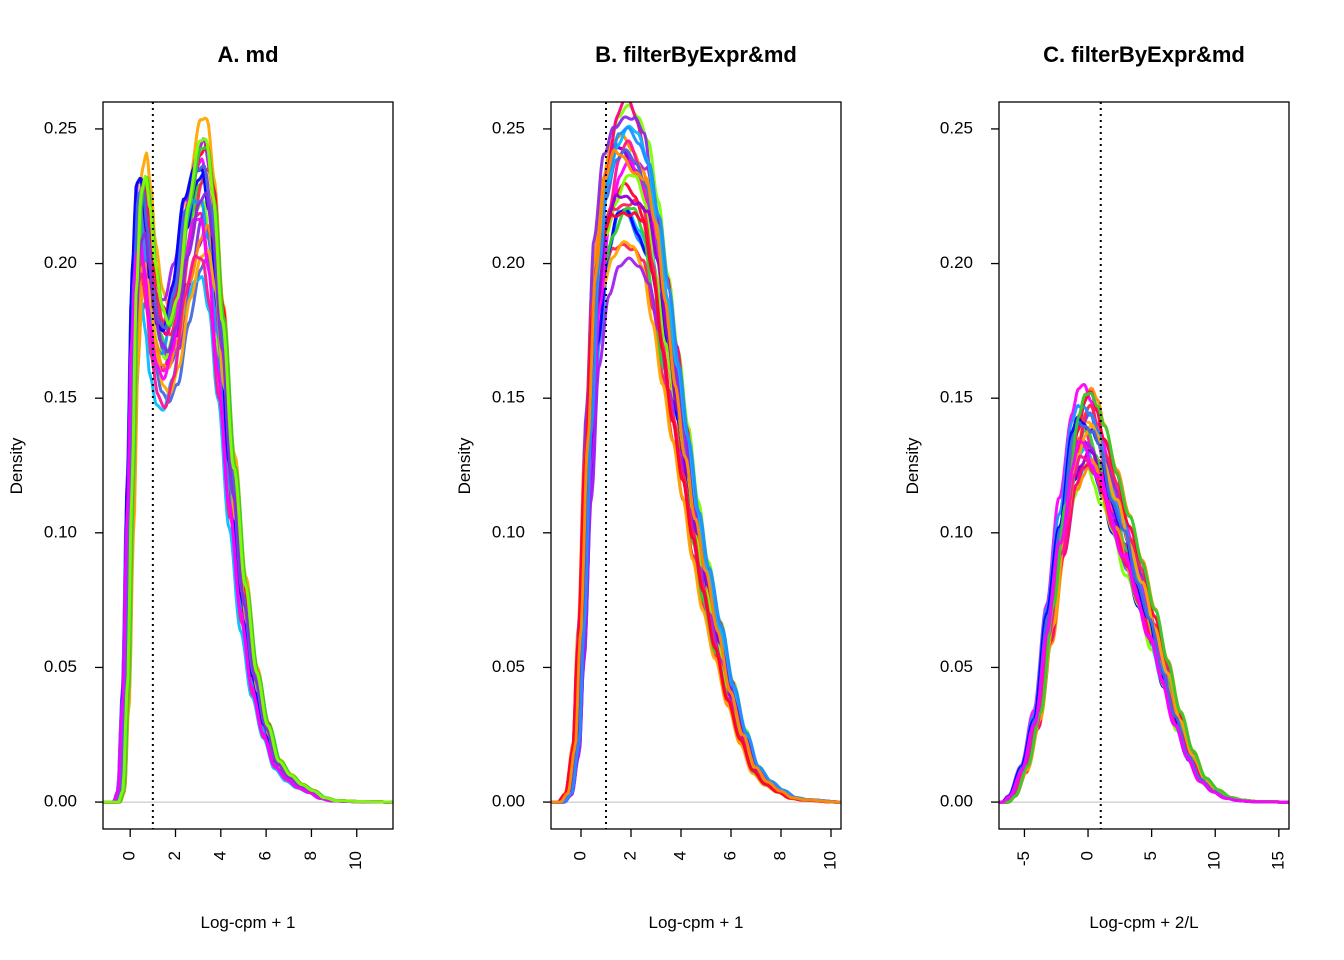  What do you see at coordinates (508, 397) in the screenshot?
I see `panel-b-ytick-label: 0.15` at bounding box center [508, 397].